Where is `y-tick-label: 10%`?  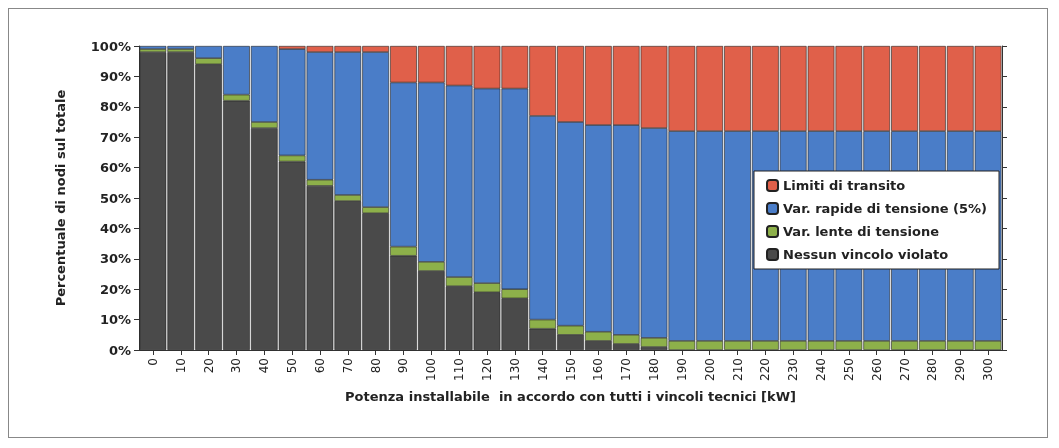 y-tick-label: 10% is located at coordinates (115, 320).